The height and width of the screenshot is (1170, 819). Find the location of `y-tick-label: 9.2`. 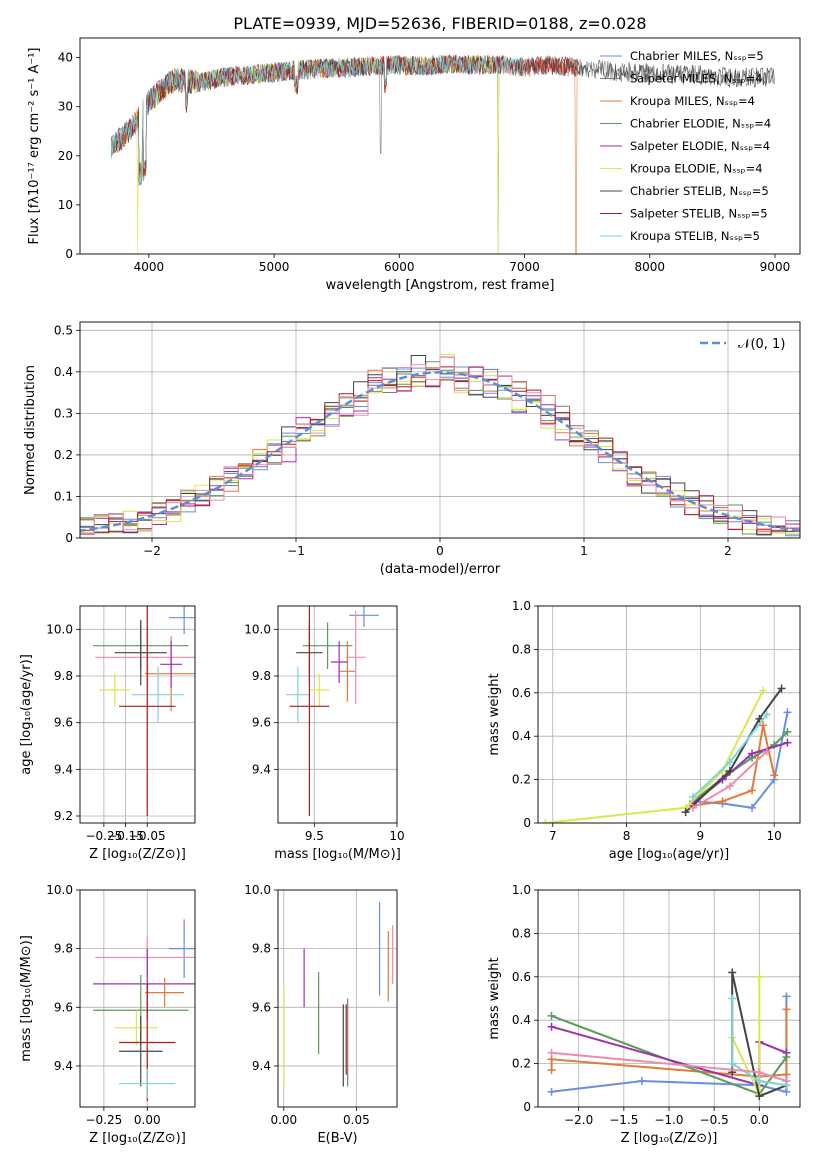

y-tick-label: 9.2 is located at coordinates (63, 816).